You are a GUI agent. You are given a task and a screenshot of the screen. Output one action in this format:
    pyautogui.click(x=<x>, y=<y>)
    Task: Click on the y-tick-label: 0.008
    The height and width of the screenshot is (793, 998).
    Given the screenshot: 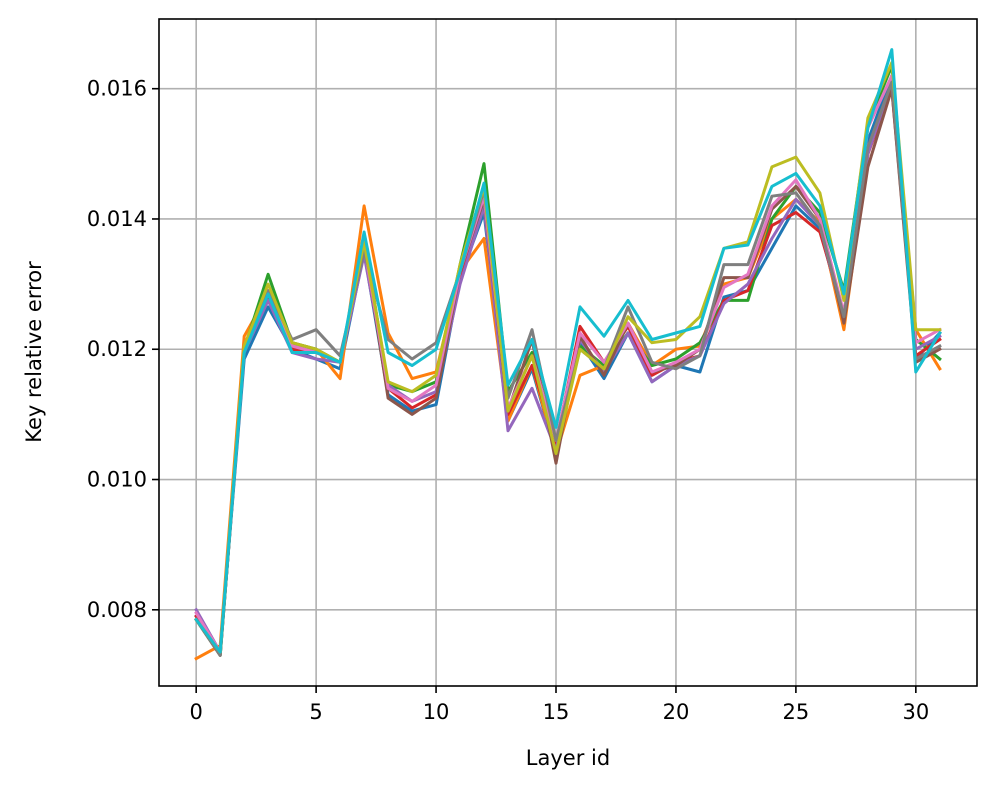 What is the action you would take?
    pyautogui.click(x=117, y=610)
    